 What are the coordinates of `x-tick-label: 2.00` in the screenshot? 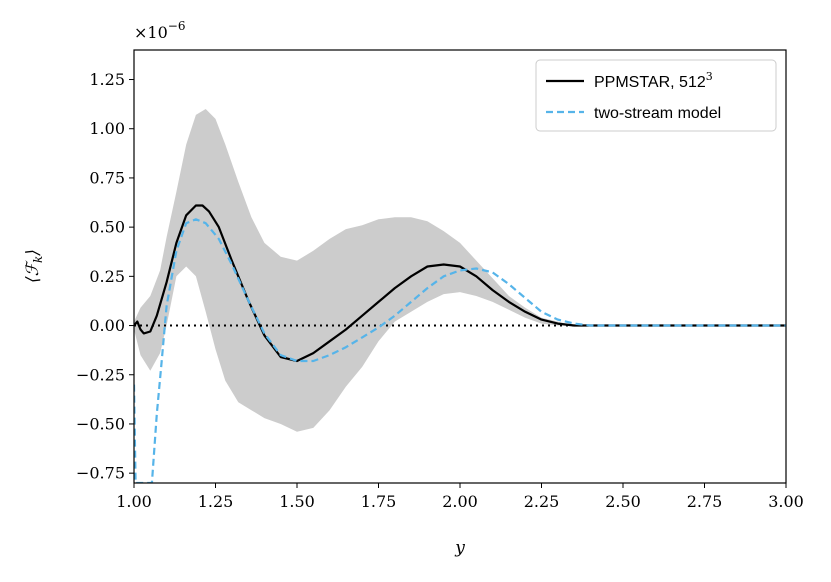 It's located at (460, 501).